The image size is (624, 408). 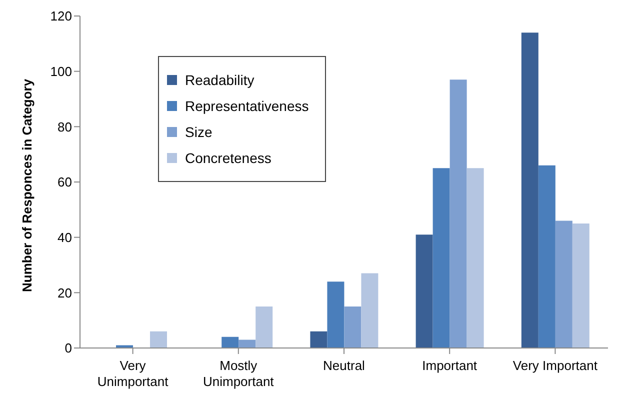 What do you see at coordinates (450, 365) in the screenshot?
I see `x-tick-label: Important` at bounding box center [450, 365].